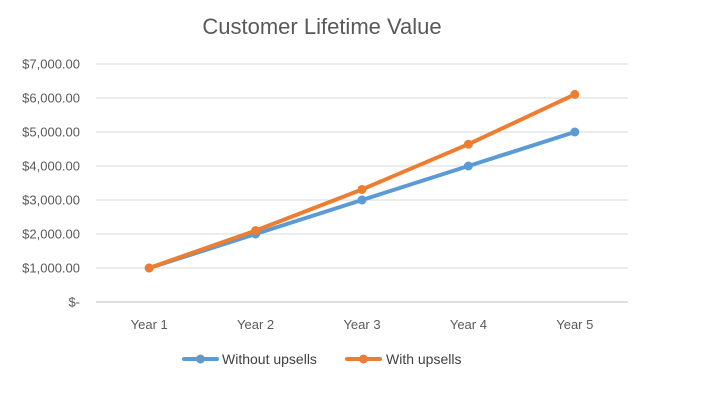 This screenshot has width=702, height=417. I want to click on x-axis-tick-labels: Year 1 Year 2 Year 3 Year 4 Year 5, so click(362, 324).